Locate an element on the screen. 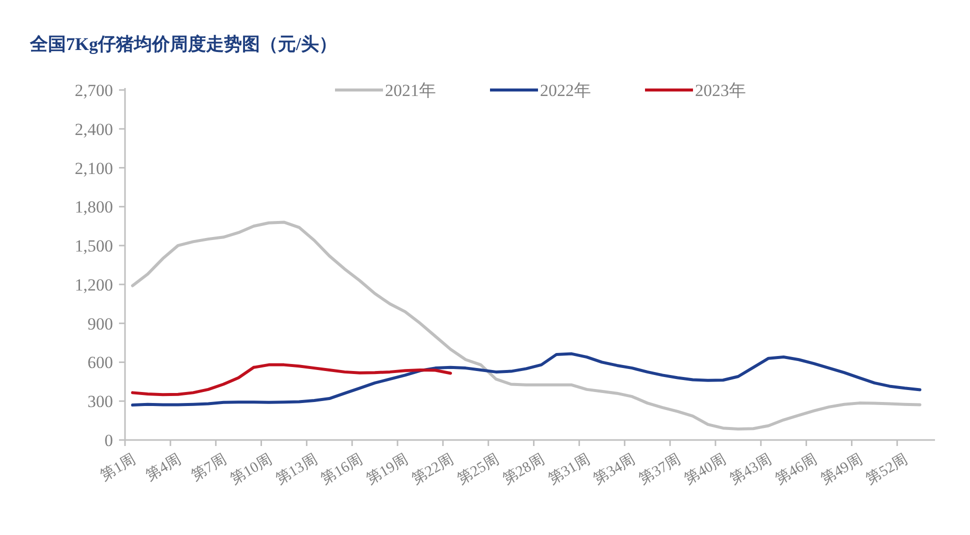  x-tick-label: 第46周 is located at coordinates (796, 469).